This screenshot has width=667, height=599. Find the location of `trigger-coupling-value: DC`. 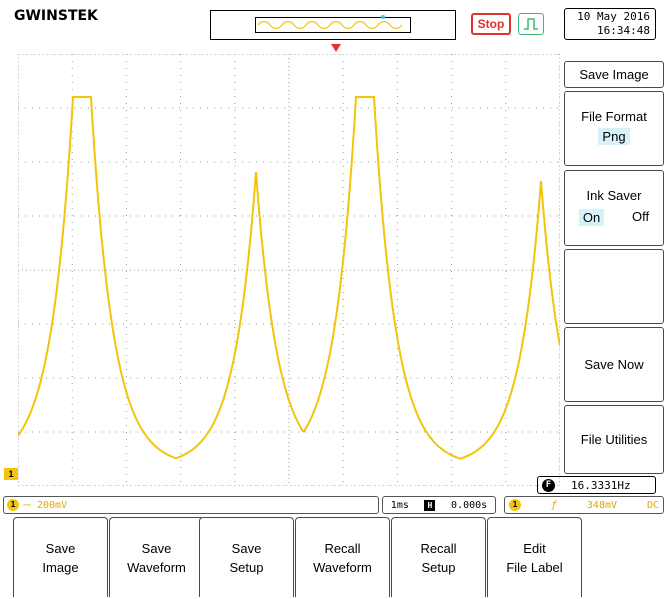

trigger-coupling-value: DC is located at coordinates (652, 505).